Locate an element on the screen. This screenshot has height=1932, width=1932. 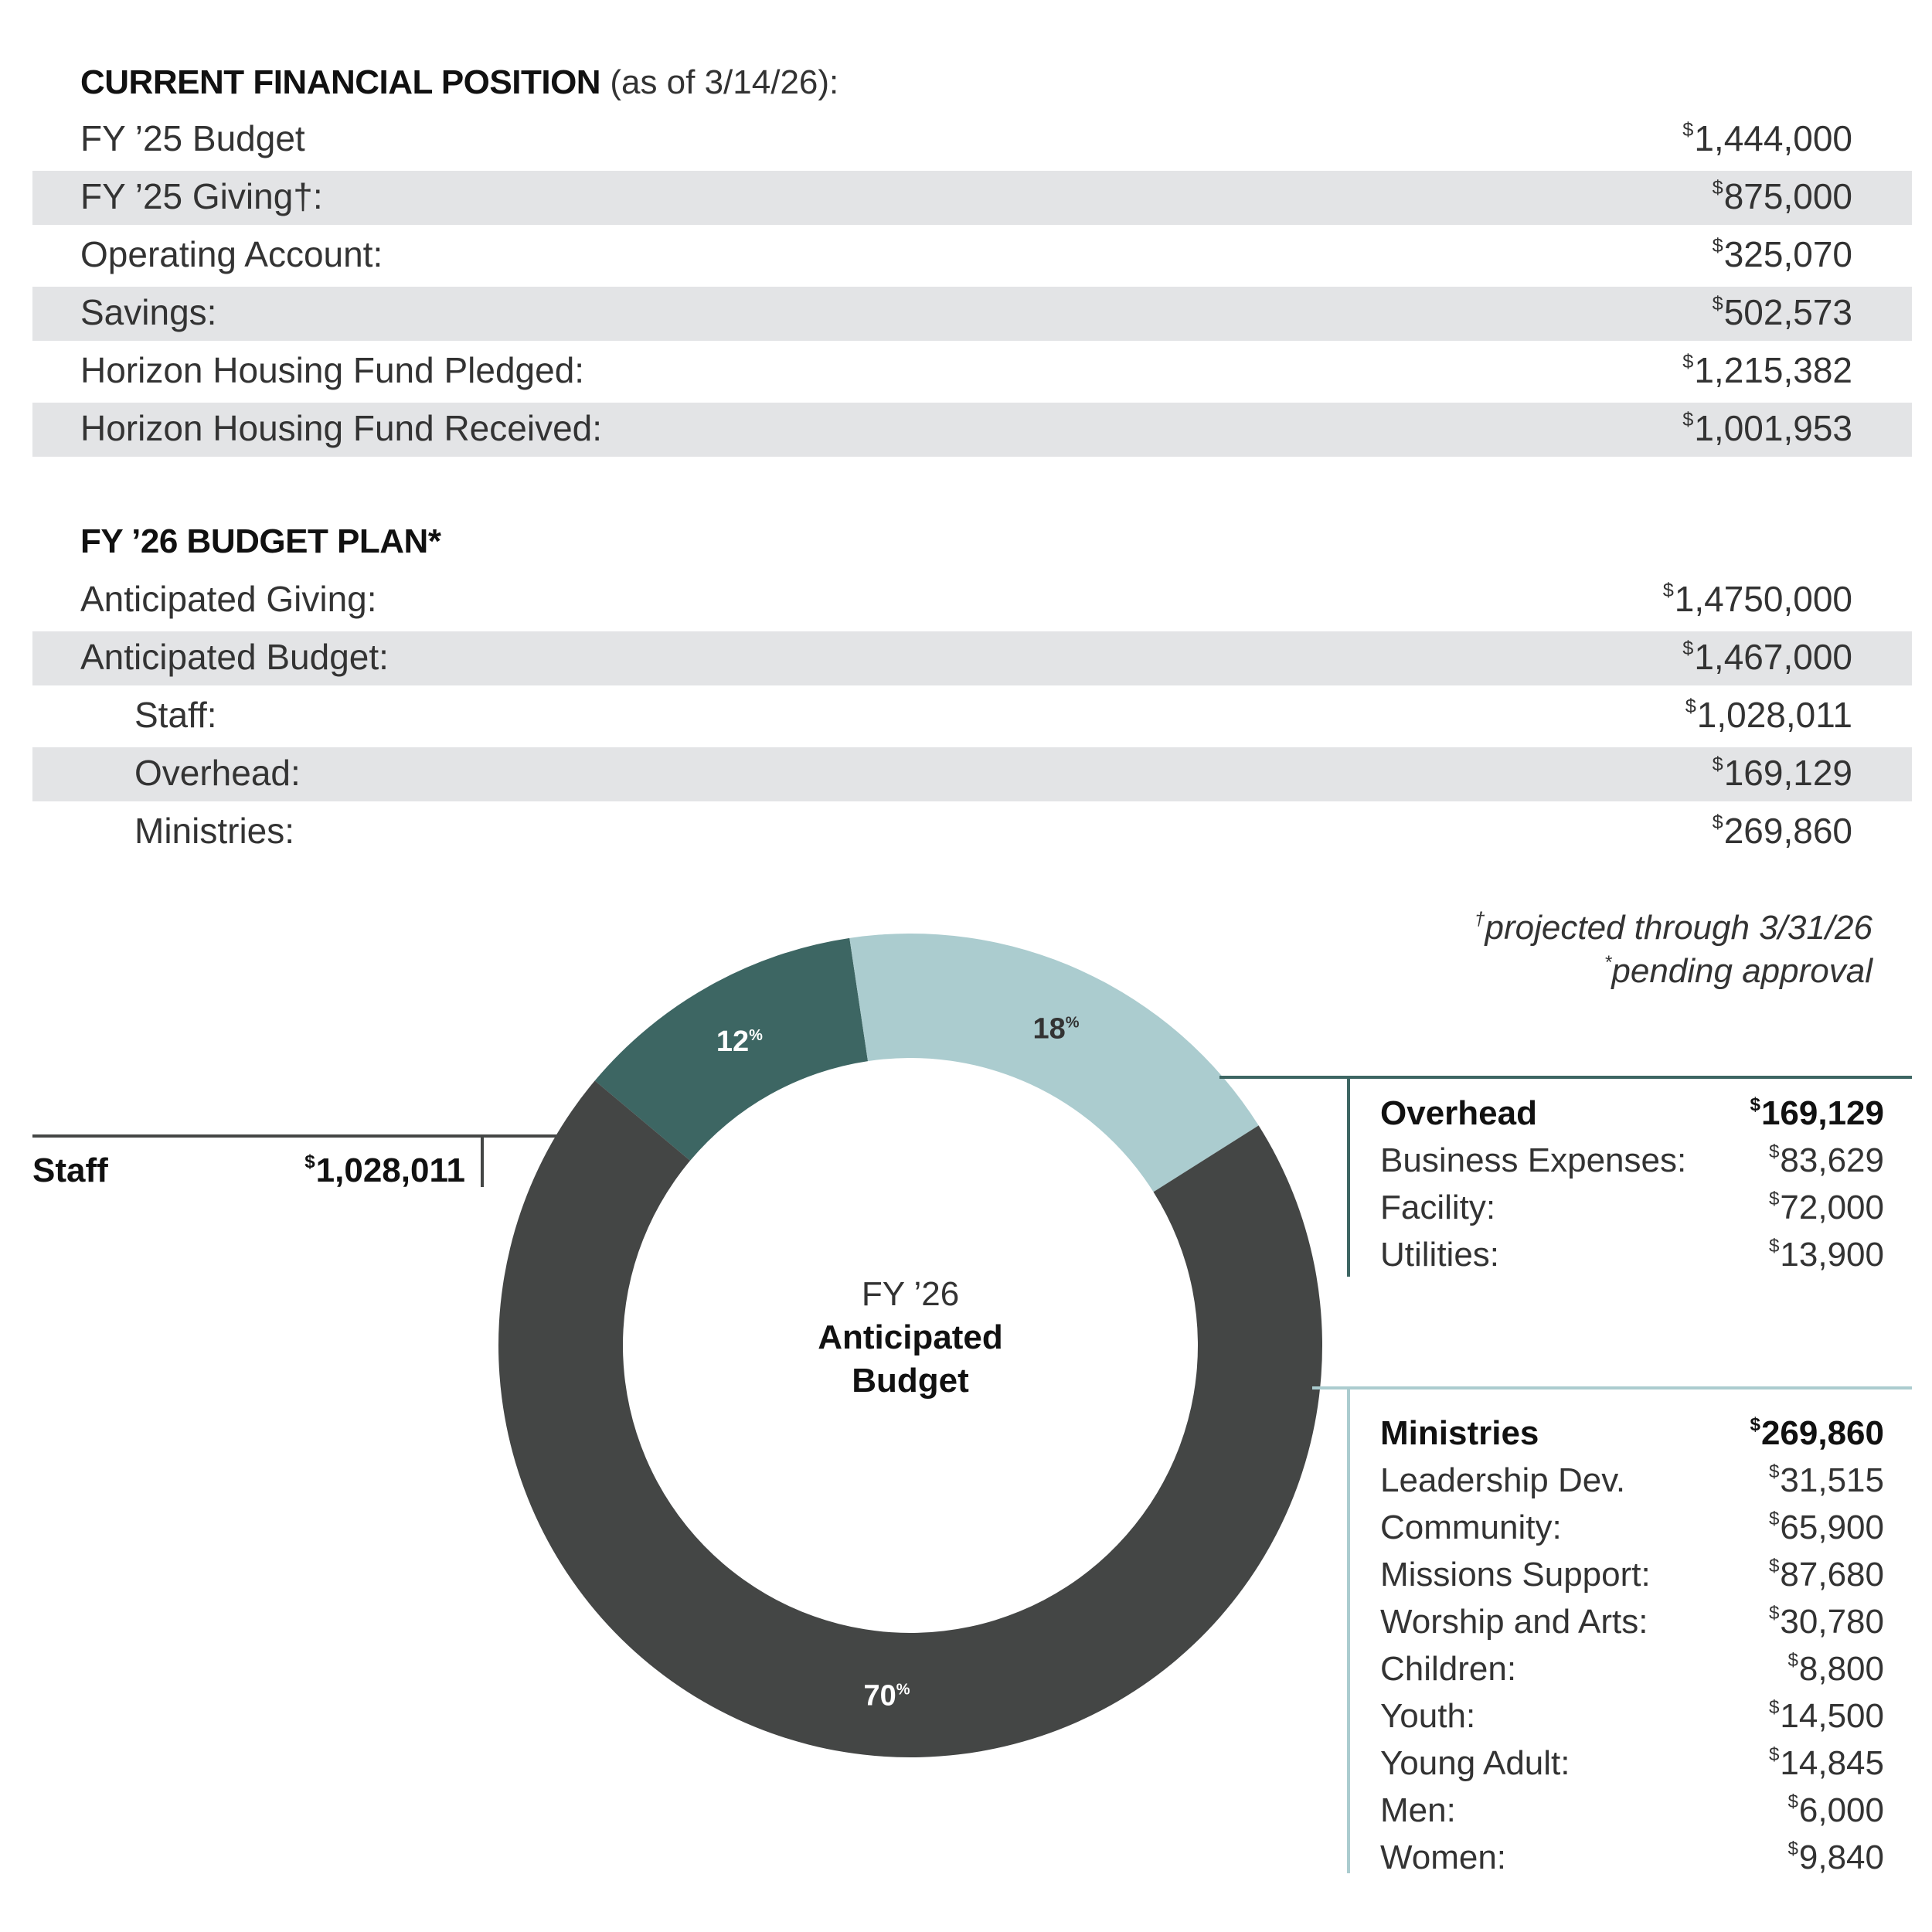
dagger-note-text: projected through 3/31/26 is located at coordinates (1679, 928).